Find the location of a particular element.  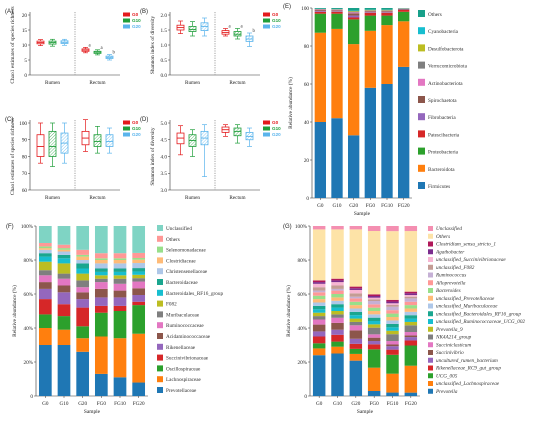

box-body is located at coordinates (97, 140).